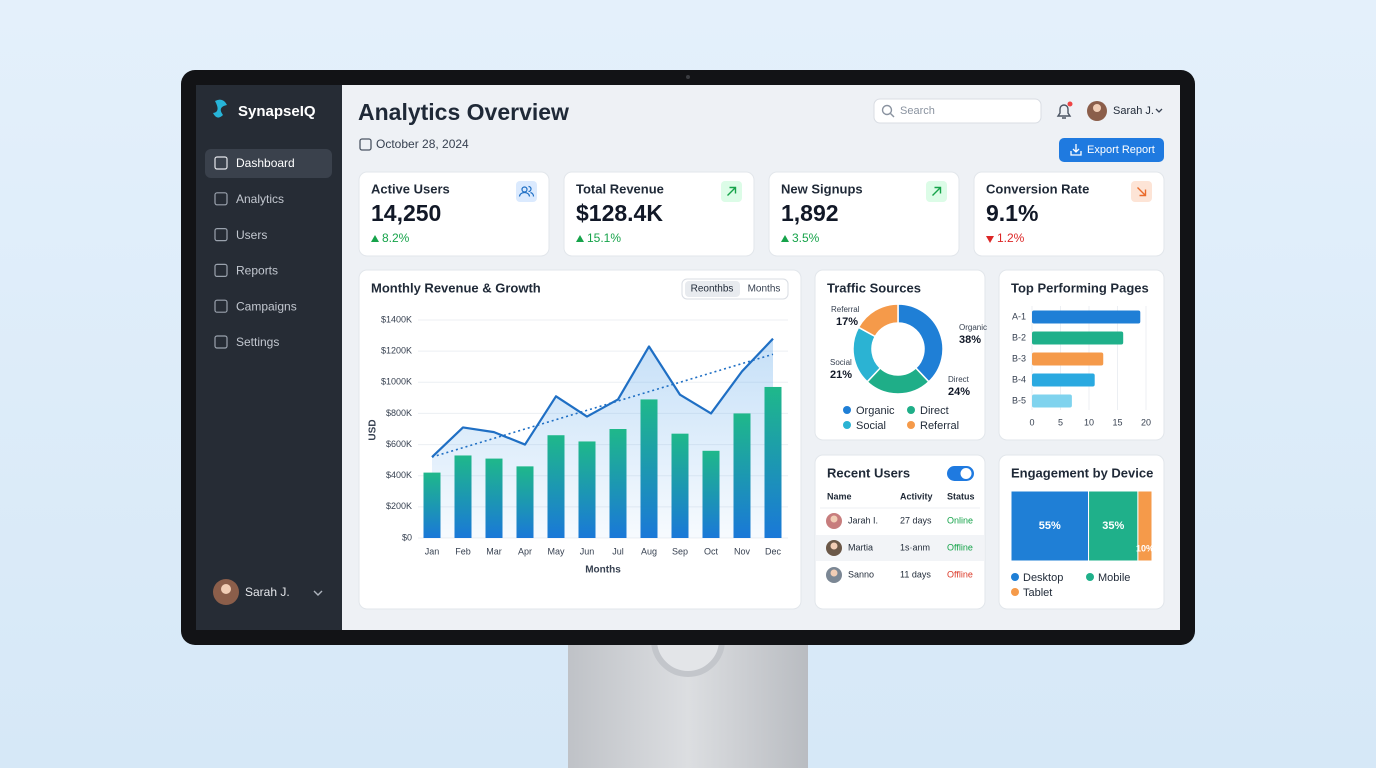 This screenshot has width=1376, height=768. Describe the element at coordinates (604, 238) in the screenshot. I see `kpi-change: 15.1%` at that location.